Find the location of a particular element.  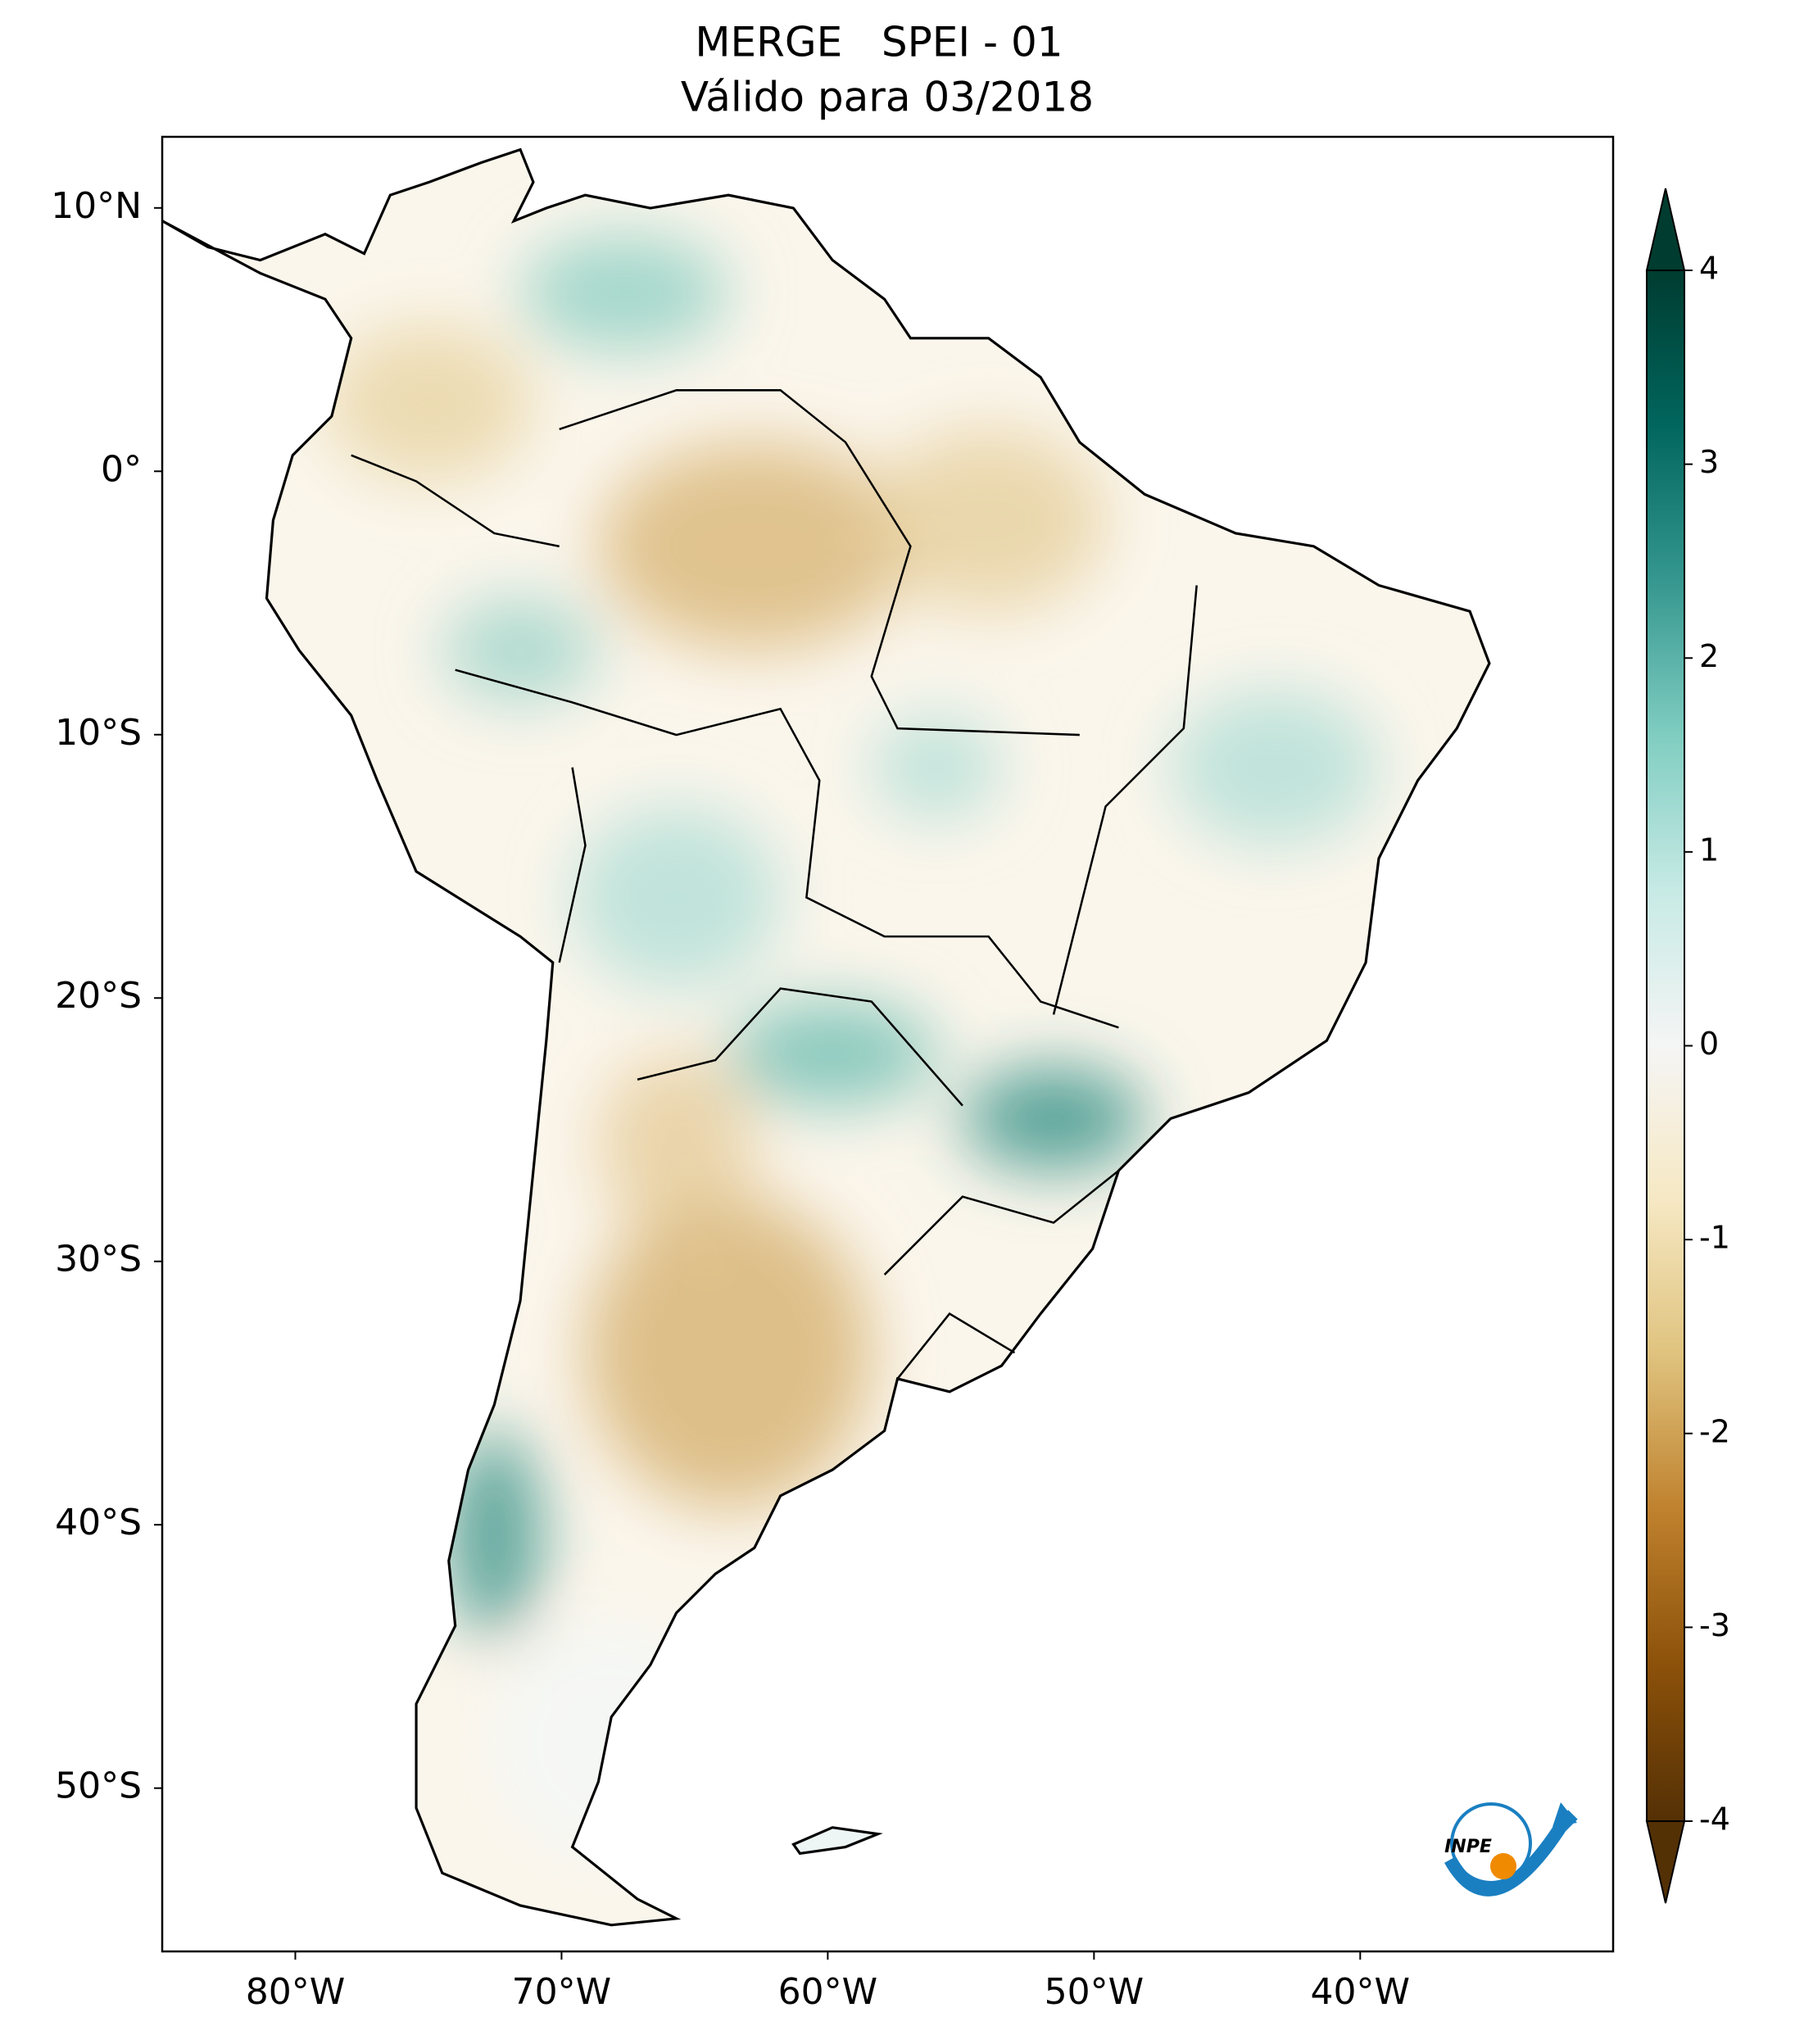

logo-ring is located at coordinates (1491, 1843).